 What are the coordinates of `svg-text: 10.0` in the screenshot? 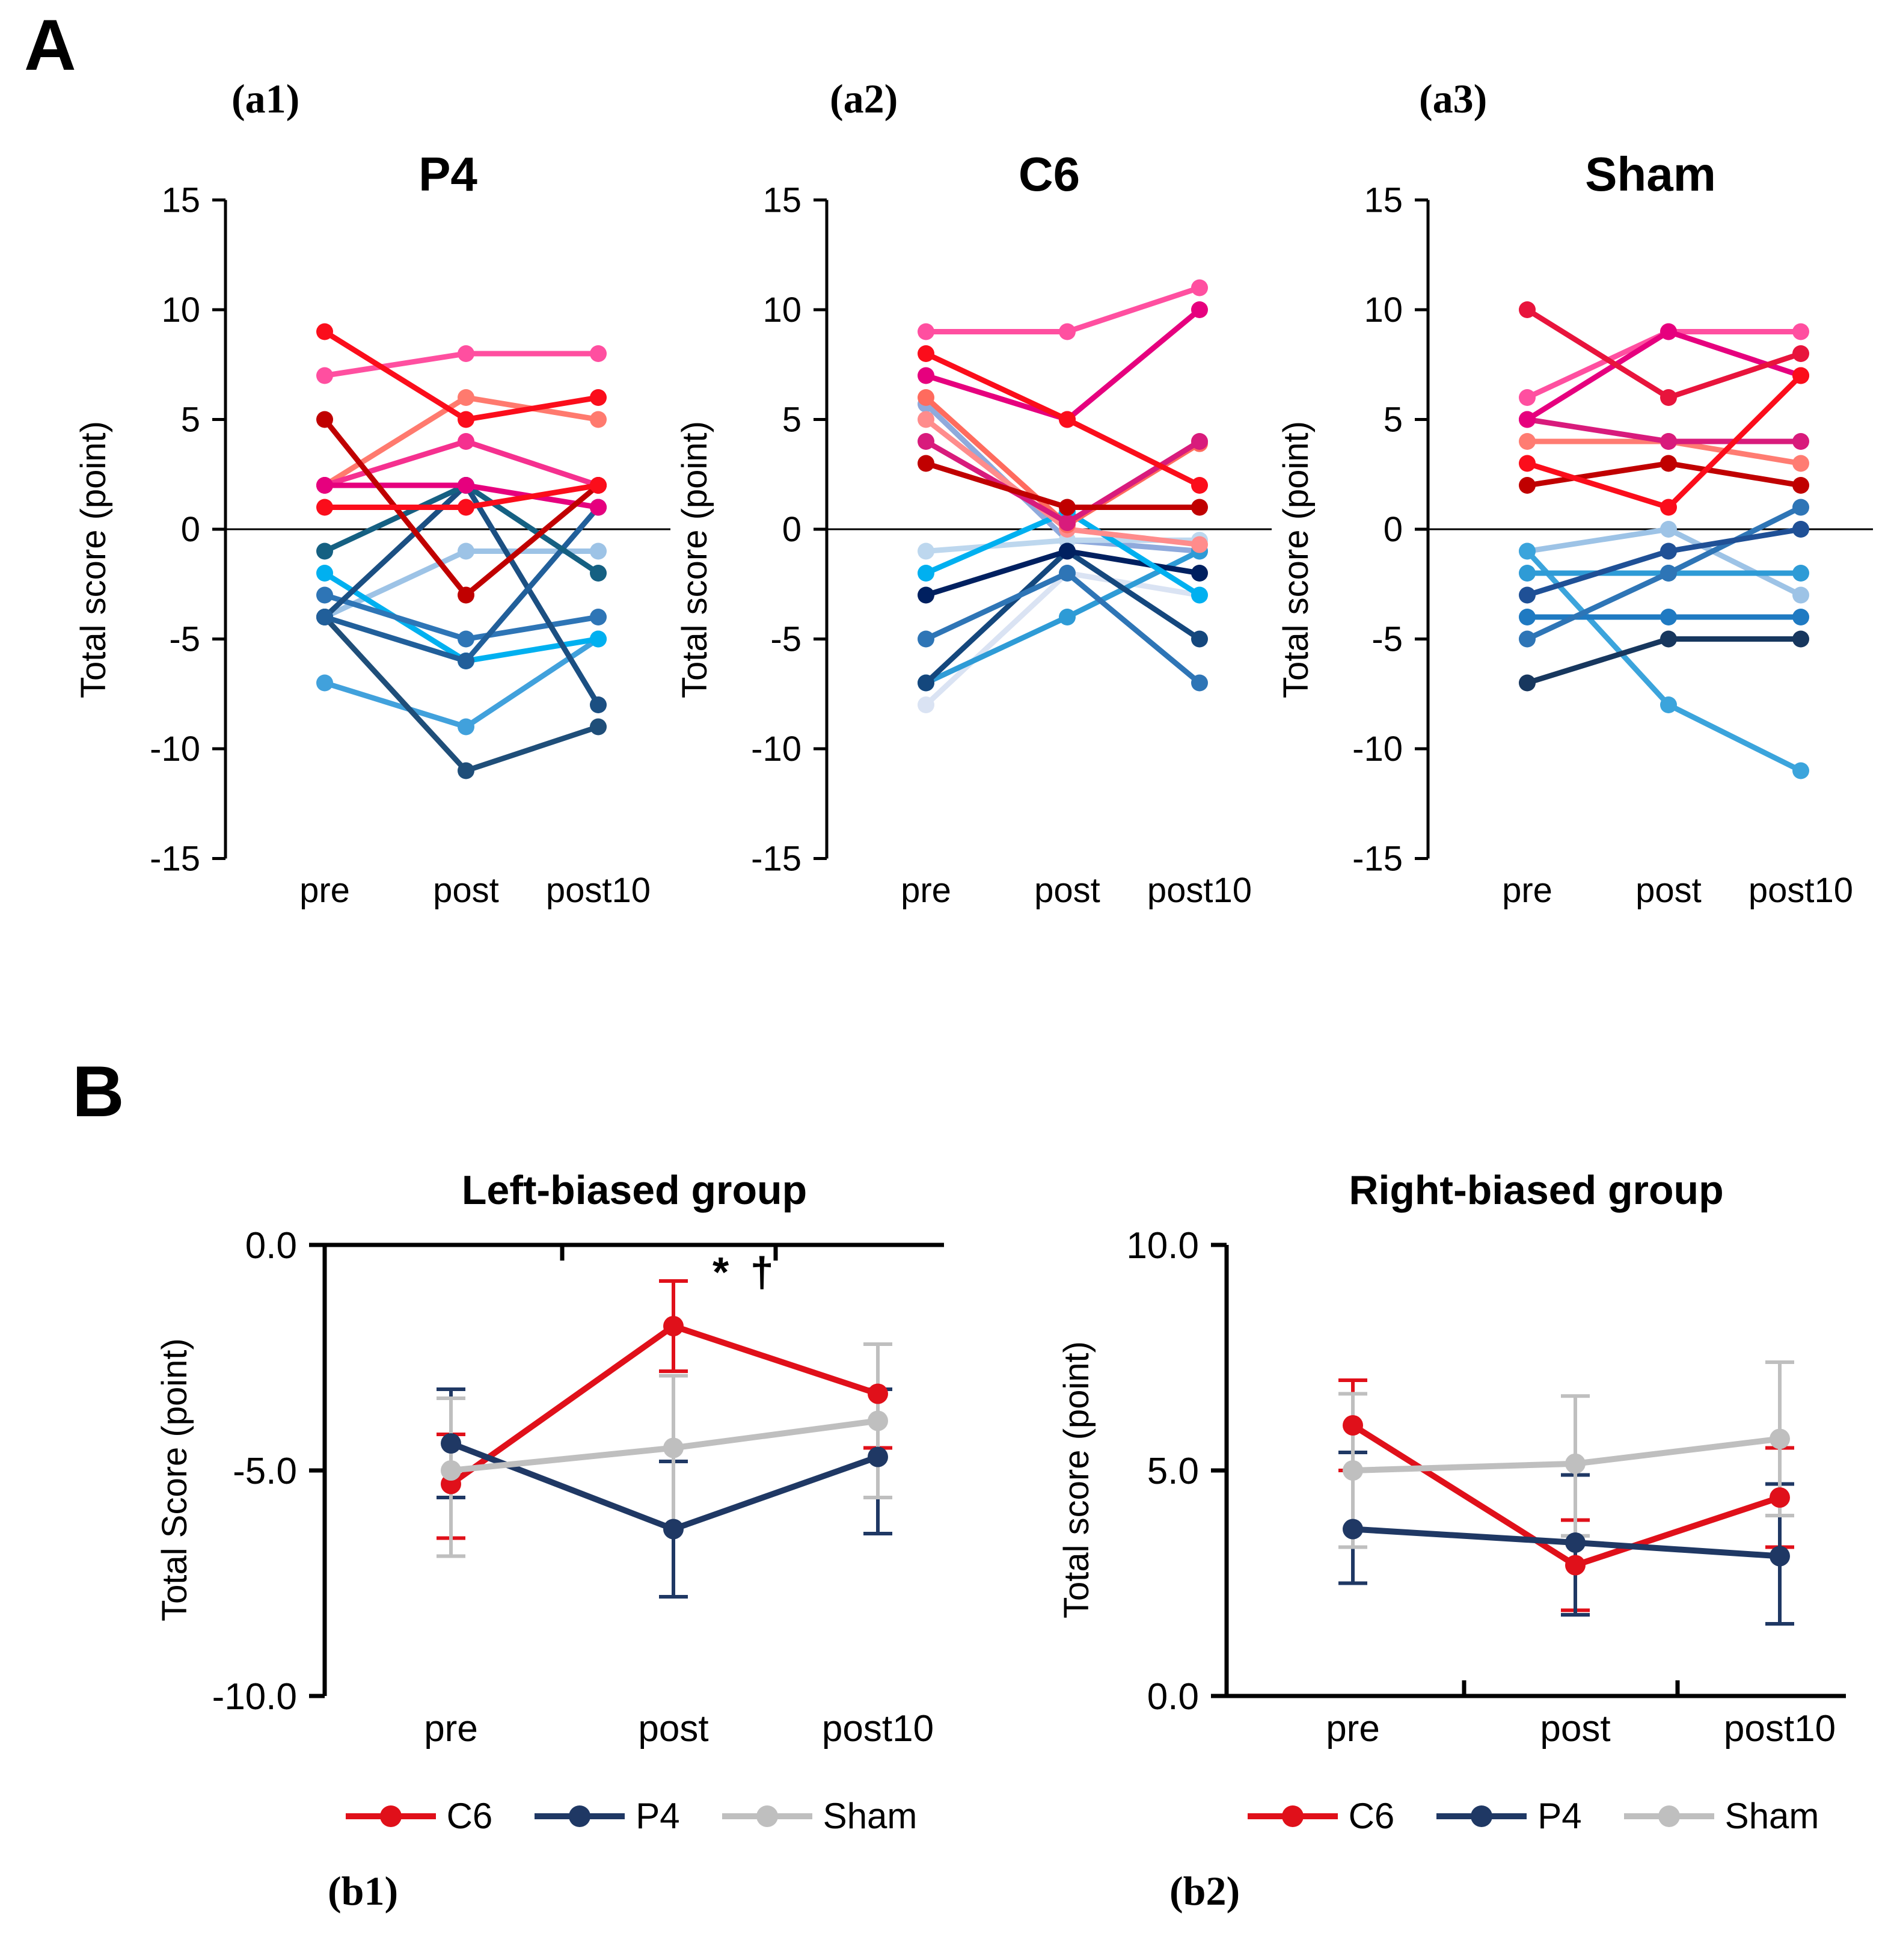 It's located at (1162, 1246).